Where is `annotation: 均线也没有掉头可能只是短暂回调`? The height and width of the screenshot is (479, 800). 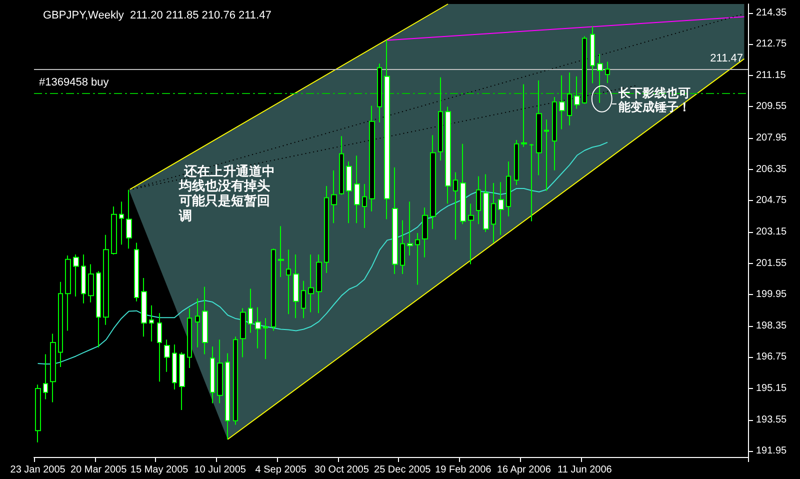 annotation: 均线也没有掉头可能只是短暂回调 is located at coordinates (224, 201).